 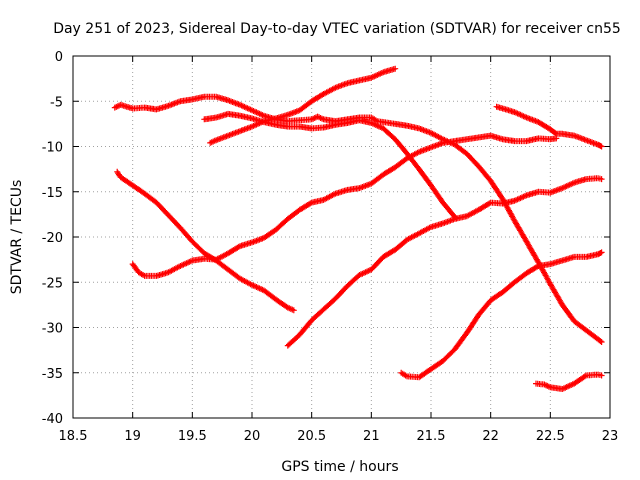 I want to click on y-tick-label: -10, so click(x=52, y=148).